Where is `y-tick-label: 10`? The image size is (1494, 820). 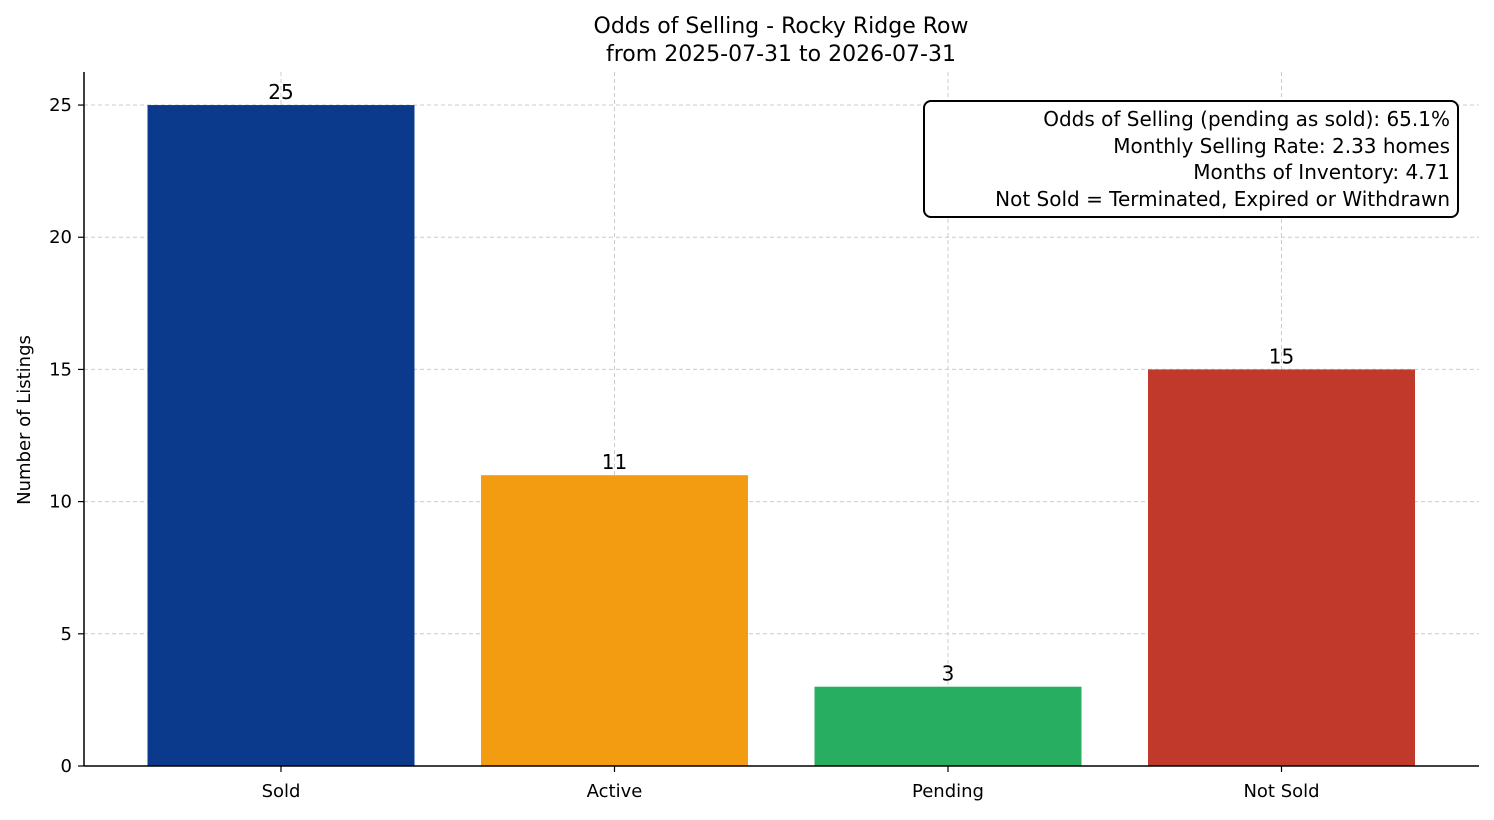 y-tick-label: 10 is located at coordinates (60, 502).